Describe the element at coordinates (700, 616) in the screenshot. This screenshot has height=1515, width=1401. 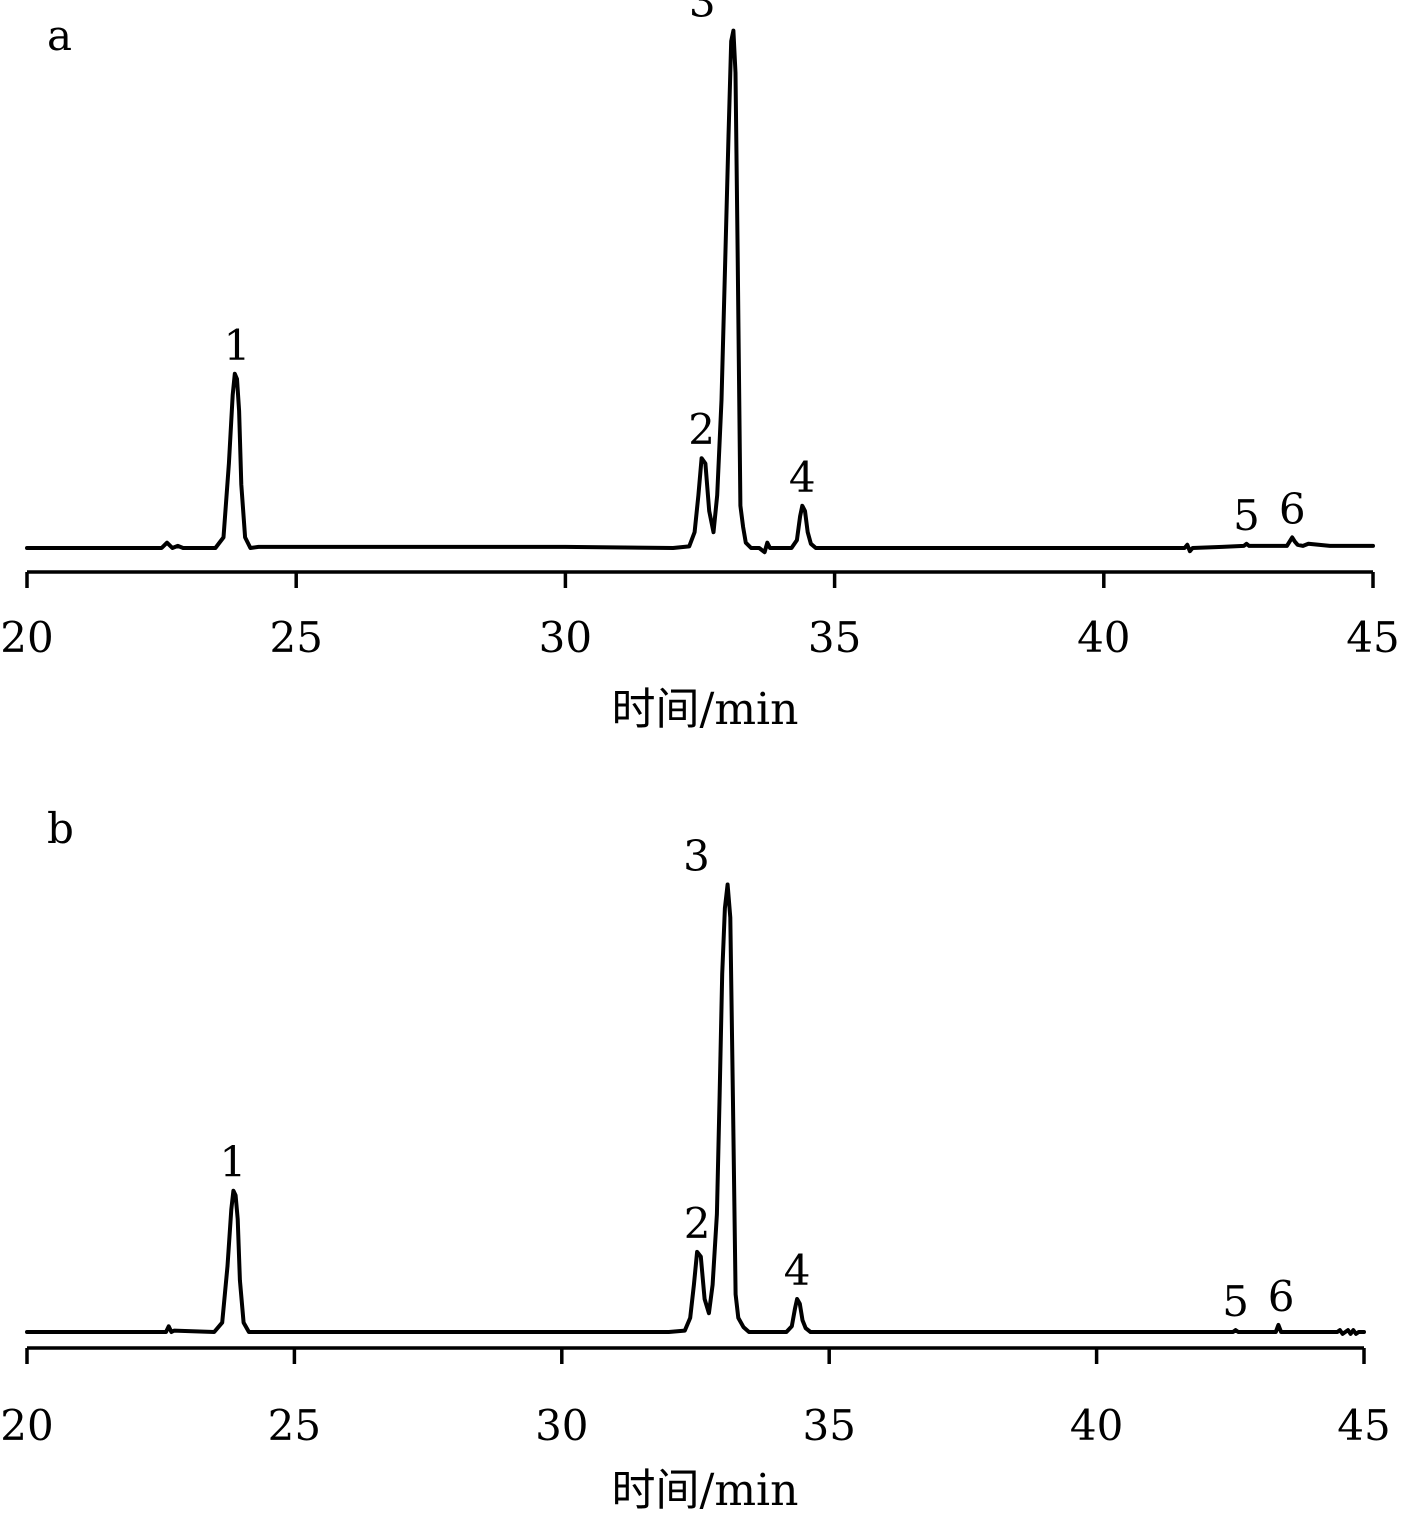
I see `panel-a-x-axis: 20 25 30 35 40 45` at that location.